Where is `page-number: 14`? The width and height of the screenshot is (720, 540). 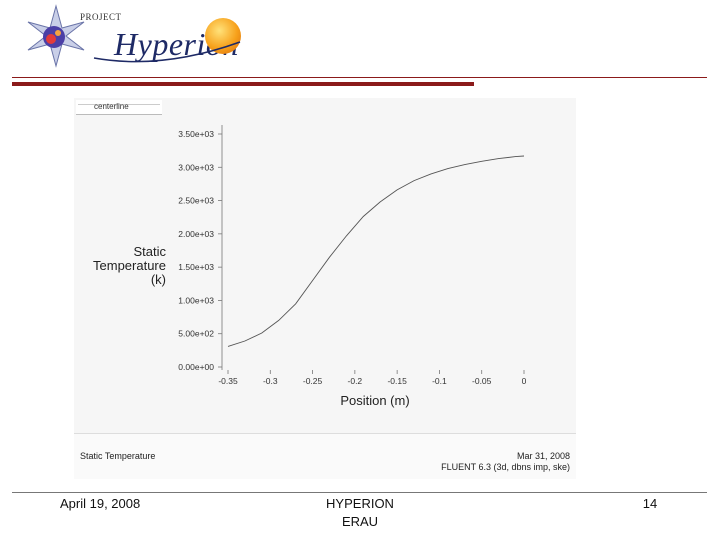 page-number: 14 is located at coordinates (650, 503).